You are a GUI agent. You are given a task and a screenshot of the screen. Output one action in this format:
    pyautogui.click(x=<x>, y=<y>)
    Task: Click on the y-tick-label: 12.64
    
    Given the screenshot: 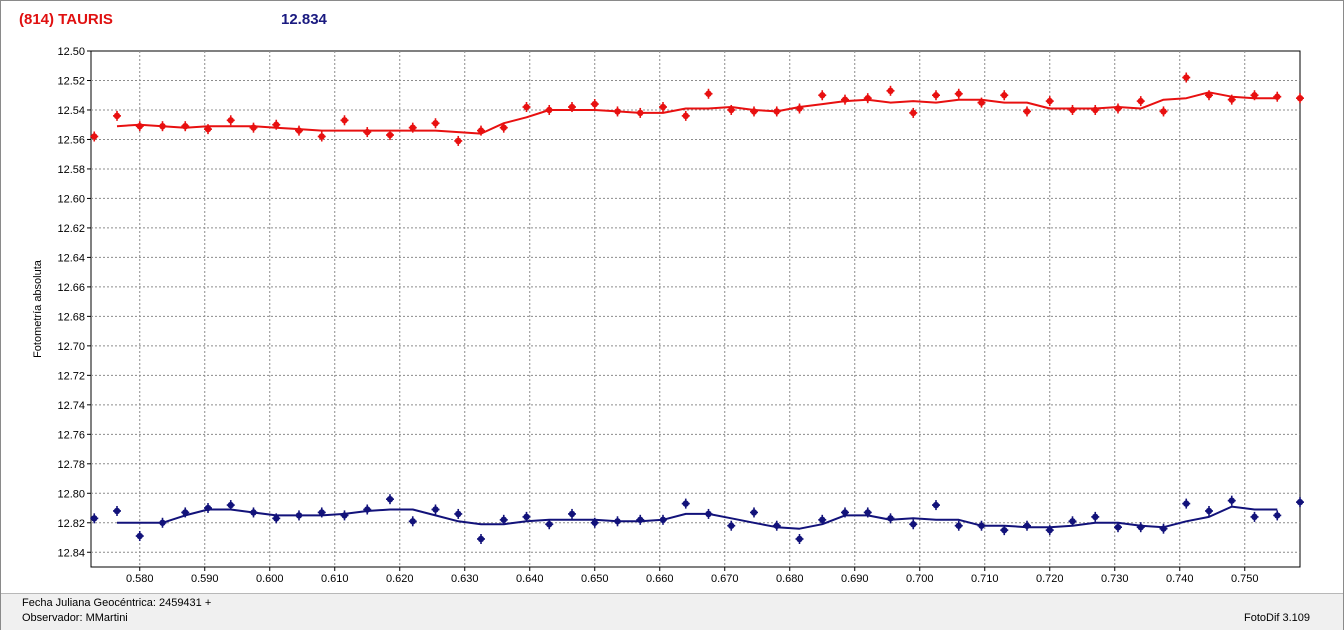 What is the action you would take?
    pyautogui.click(x=71, y=258)
    